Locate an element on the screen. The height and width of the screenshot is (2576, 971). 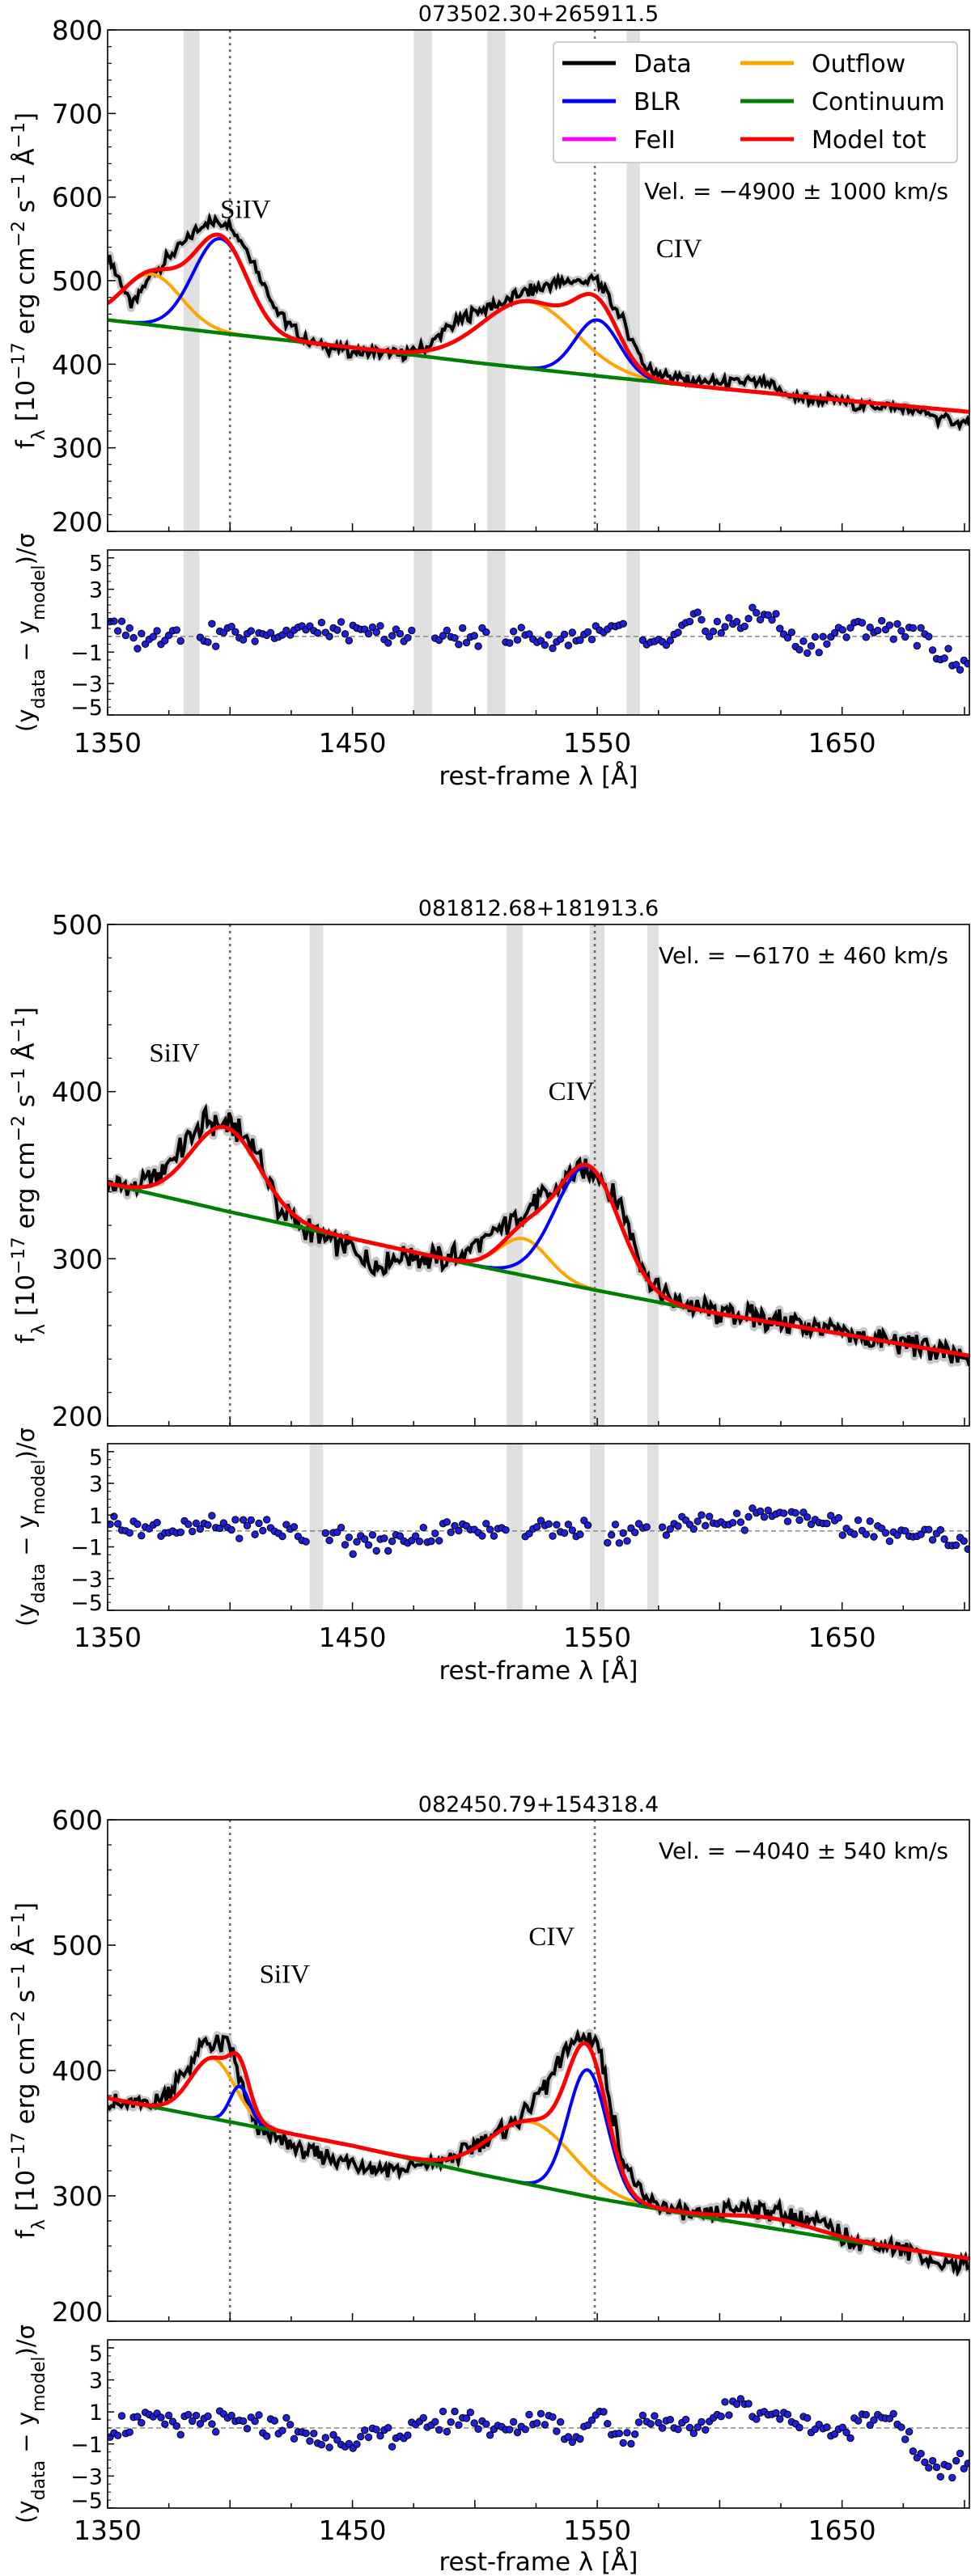
siiv-line-label: SiIV is located at coordinates (246, 211).